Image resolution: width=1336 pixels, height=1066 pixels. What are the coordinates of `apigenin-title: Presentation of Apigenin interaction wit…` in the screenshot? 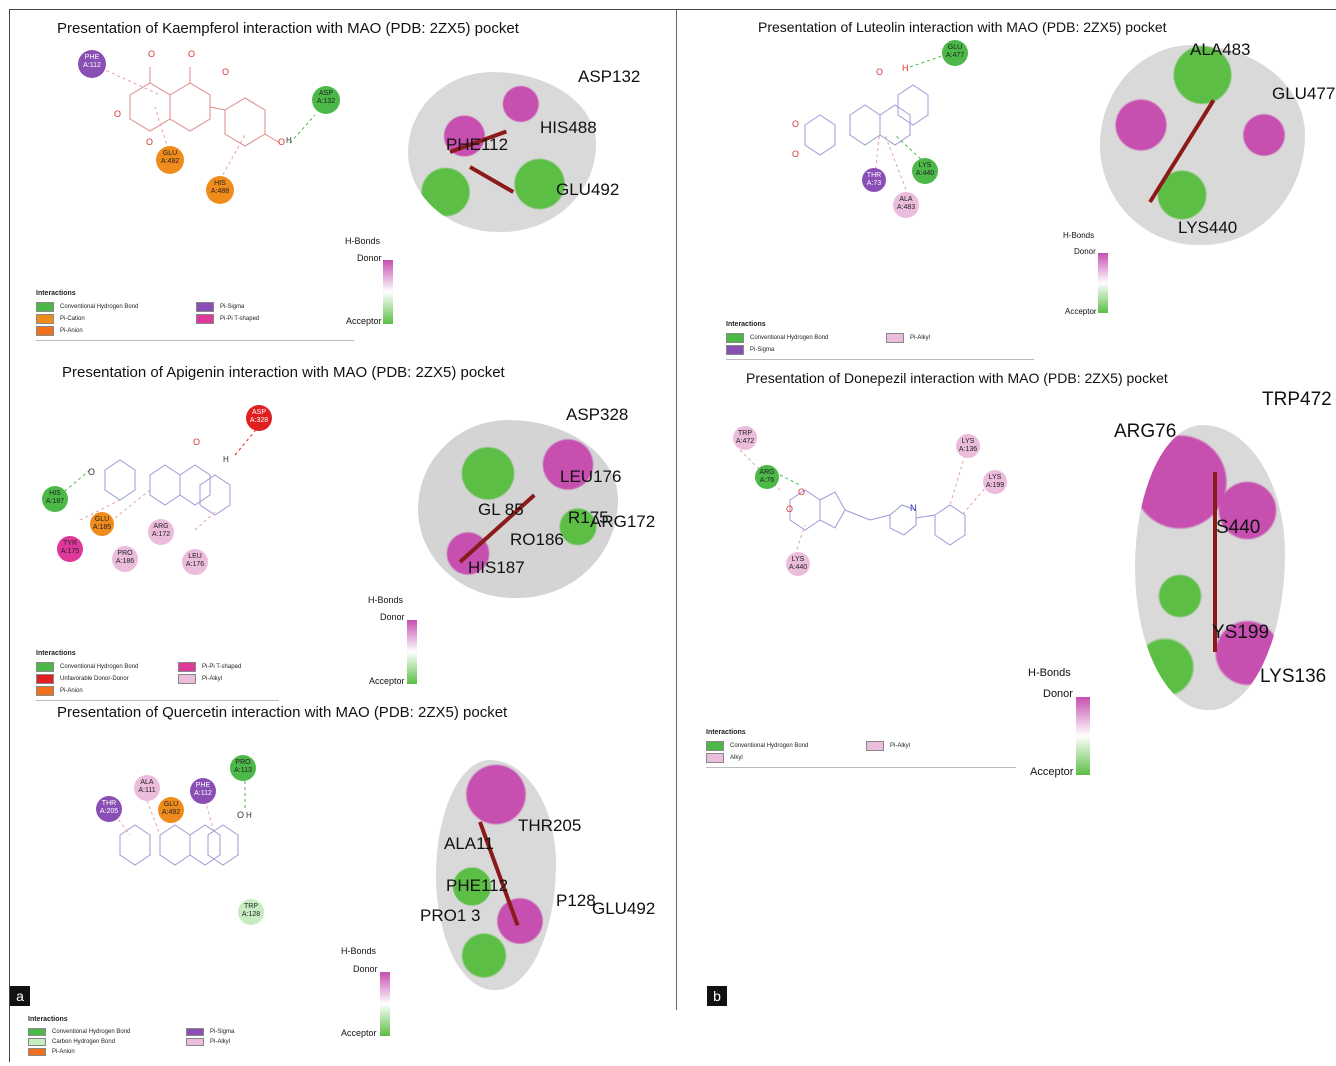 It's located at (283, 372).